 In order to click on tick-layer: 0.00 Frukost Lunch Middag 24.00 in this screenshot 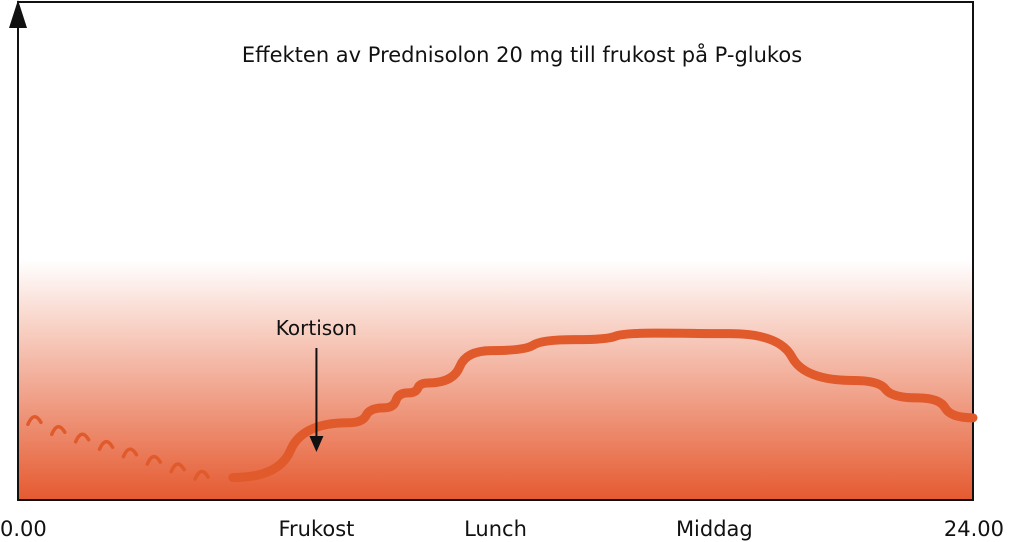, I will do `click(502, 529)`.